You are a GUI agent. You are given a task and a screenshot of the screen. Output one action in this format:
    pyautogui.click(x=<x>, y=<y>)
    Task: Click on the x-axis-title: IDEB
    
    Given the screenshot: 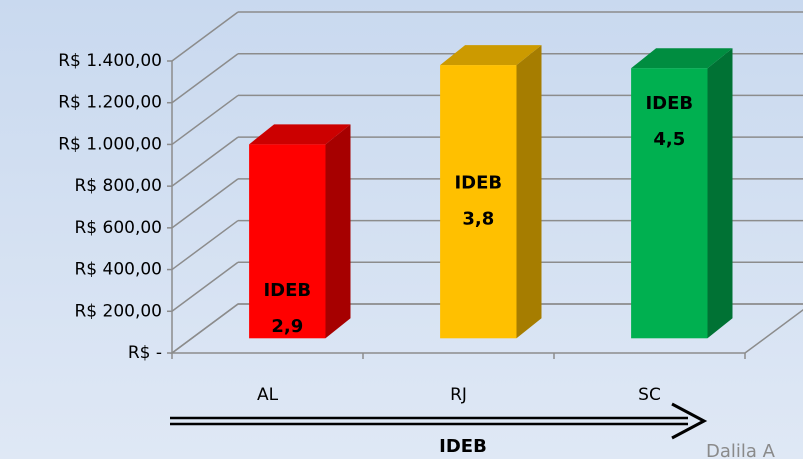 What is the action you would take?
    pyautogui.click(x=463, y=446)
    